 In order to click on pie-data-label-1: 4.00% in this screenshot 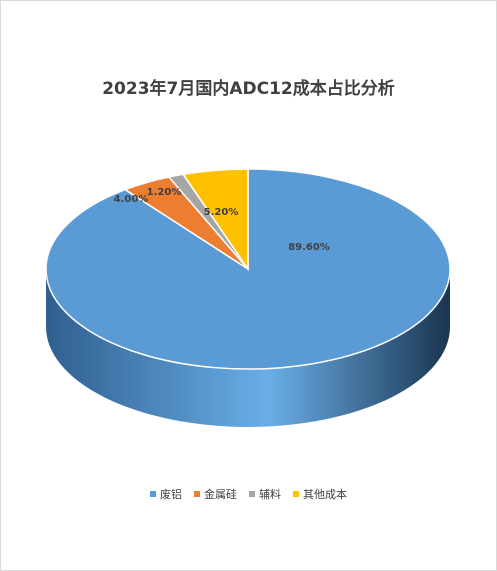, I will do `click(131, 199)`.